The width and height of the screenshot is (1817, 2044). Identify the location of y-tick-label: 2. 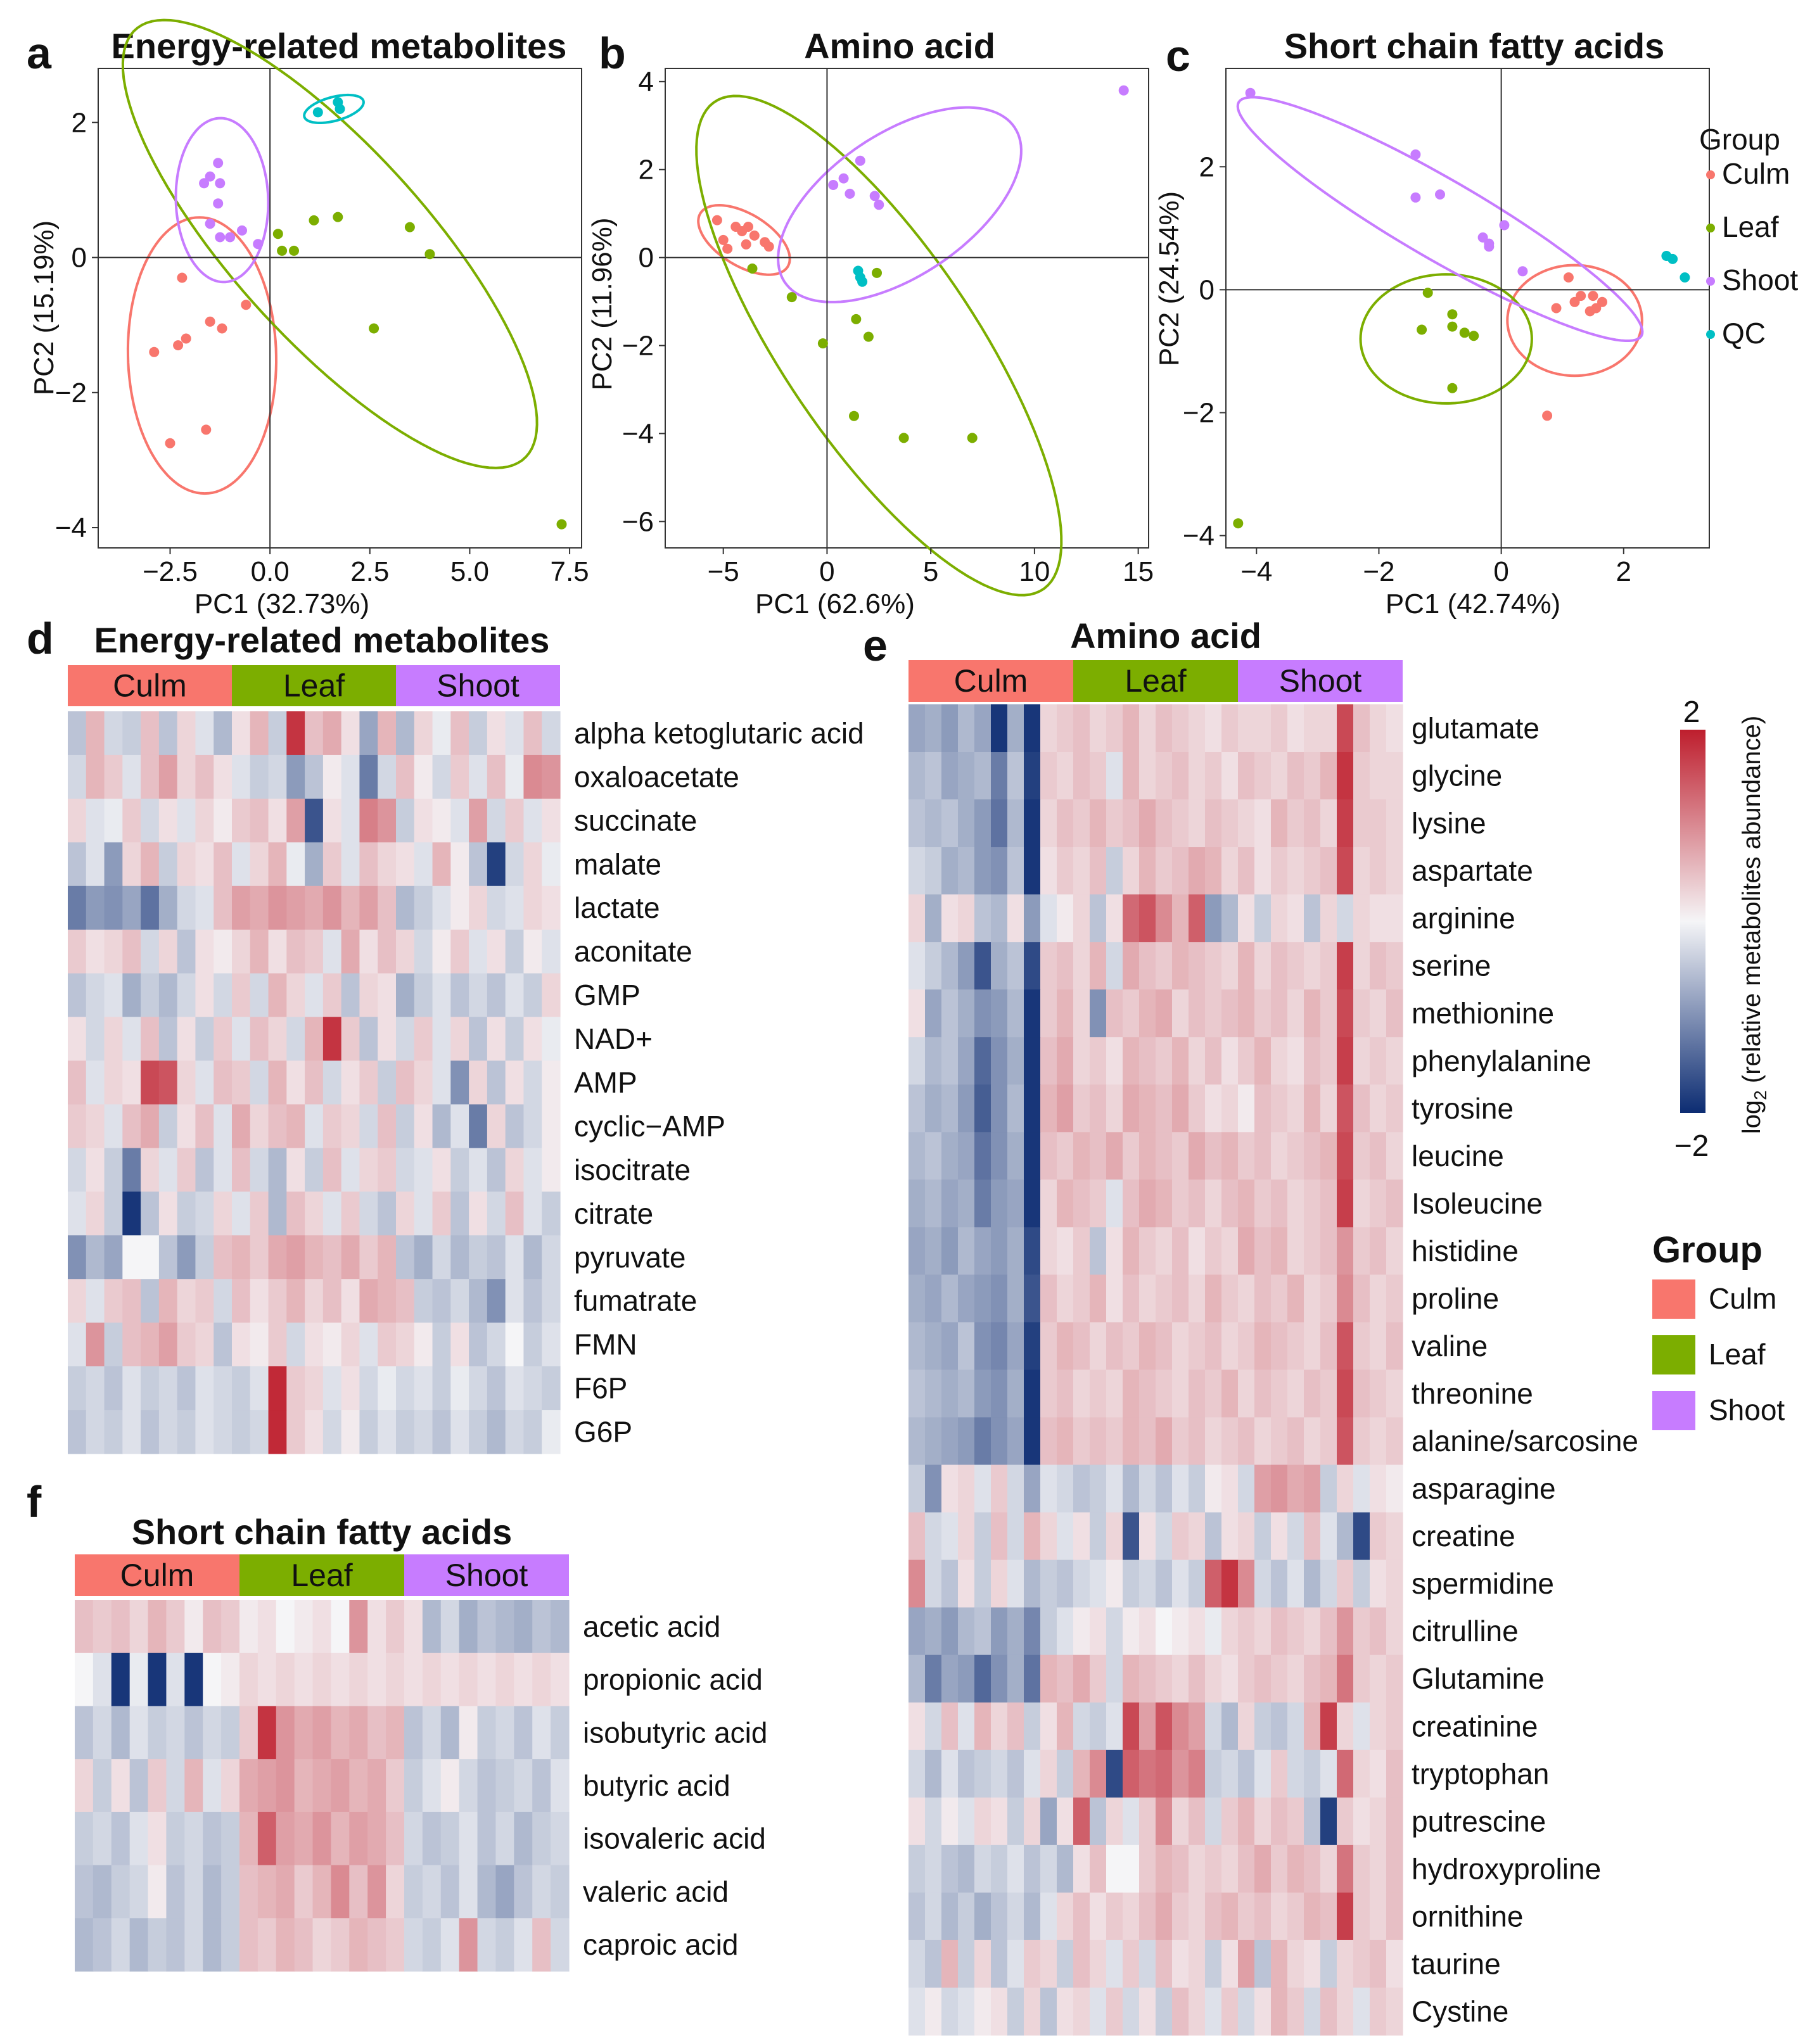
(79, 122).